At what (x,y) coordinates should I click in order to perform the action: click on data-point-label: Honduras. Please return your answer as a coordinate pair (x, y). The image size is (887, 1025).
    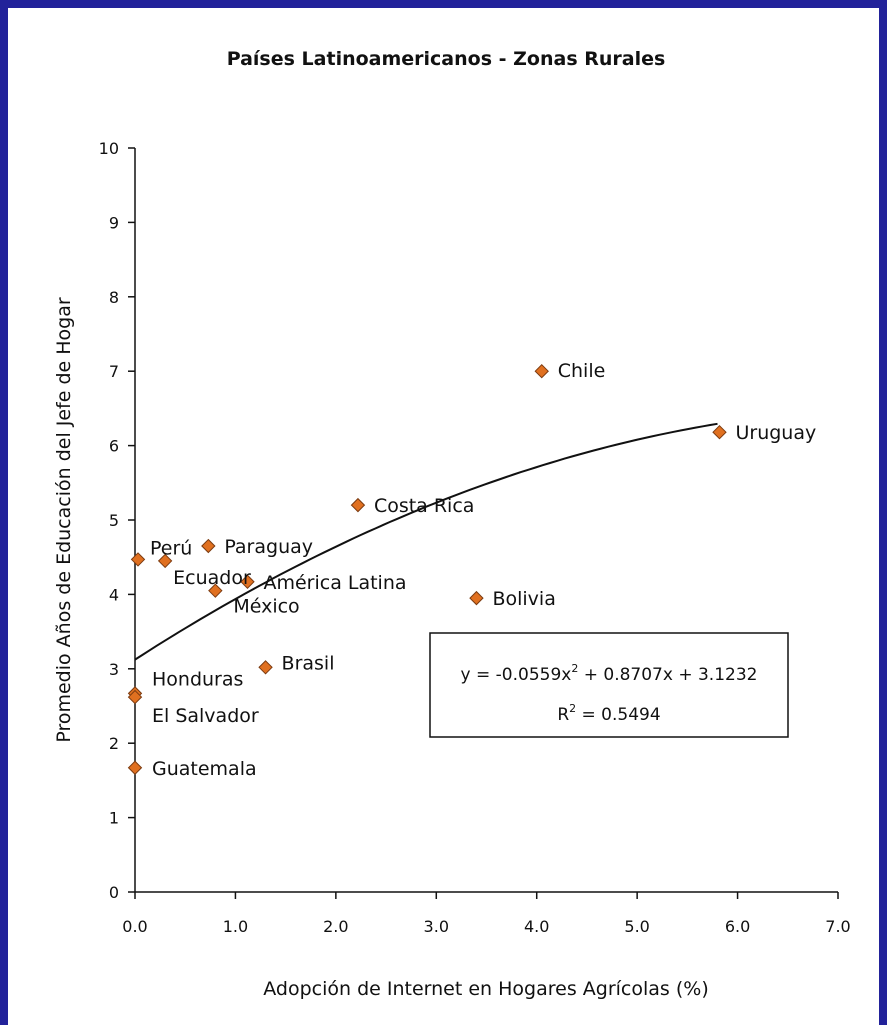
    Looking at the image, I should click on (197, 679).